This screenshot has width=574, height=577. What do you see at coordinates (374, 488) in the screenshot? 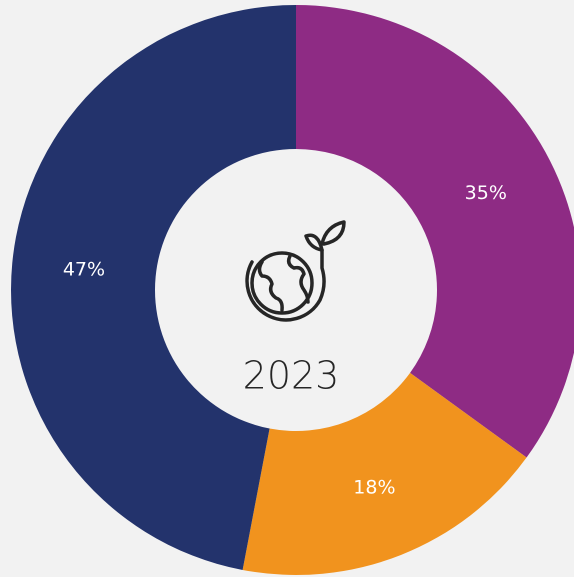
I see `value-label: 18%` at bounding box center [374, 488].